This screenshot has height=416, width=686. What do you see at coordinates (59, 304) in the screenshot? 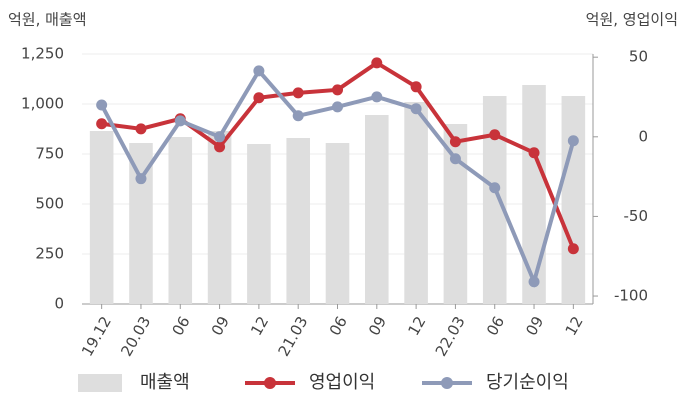
I see `y-tick-label: 0` at bounding box center [59, 304].